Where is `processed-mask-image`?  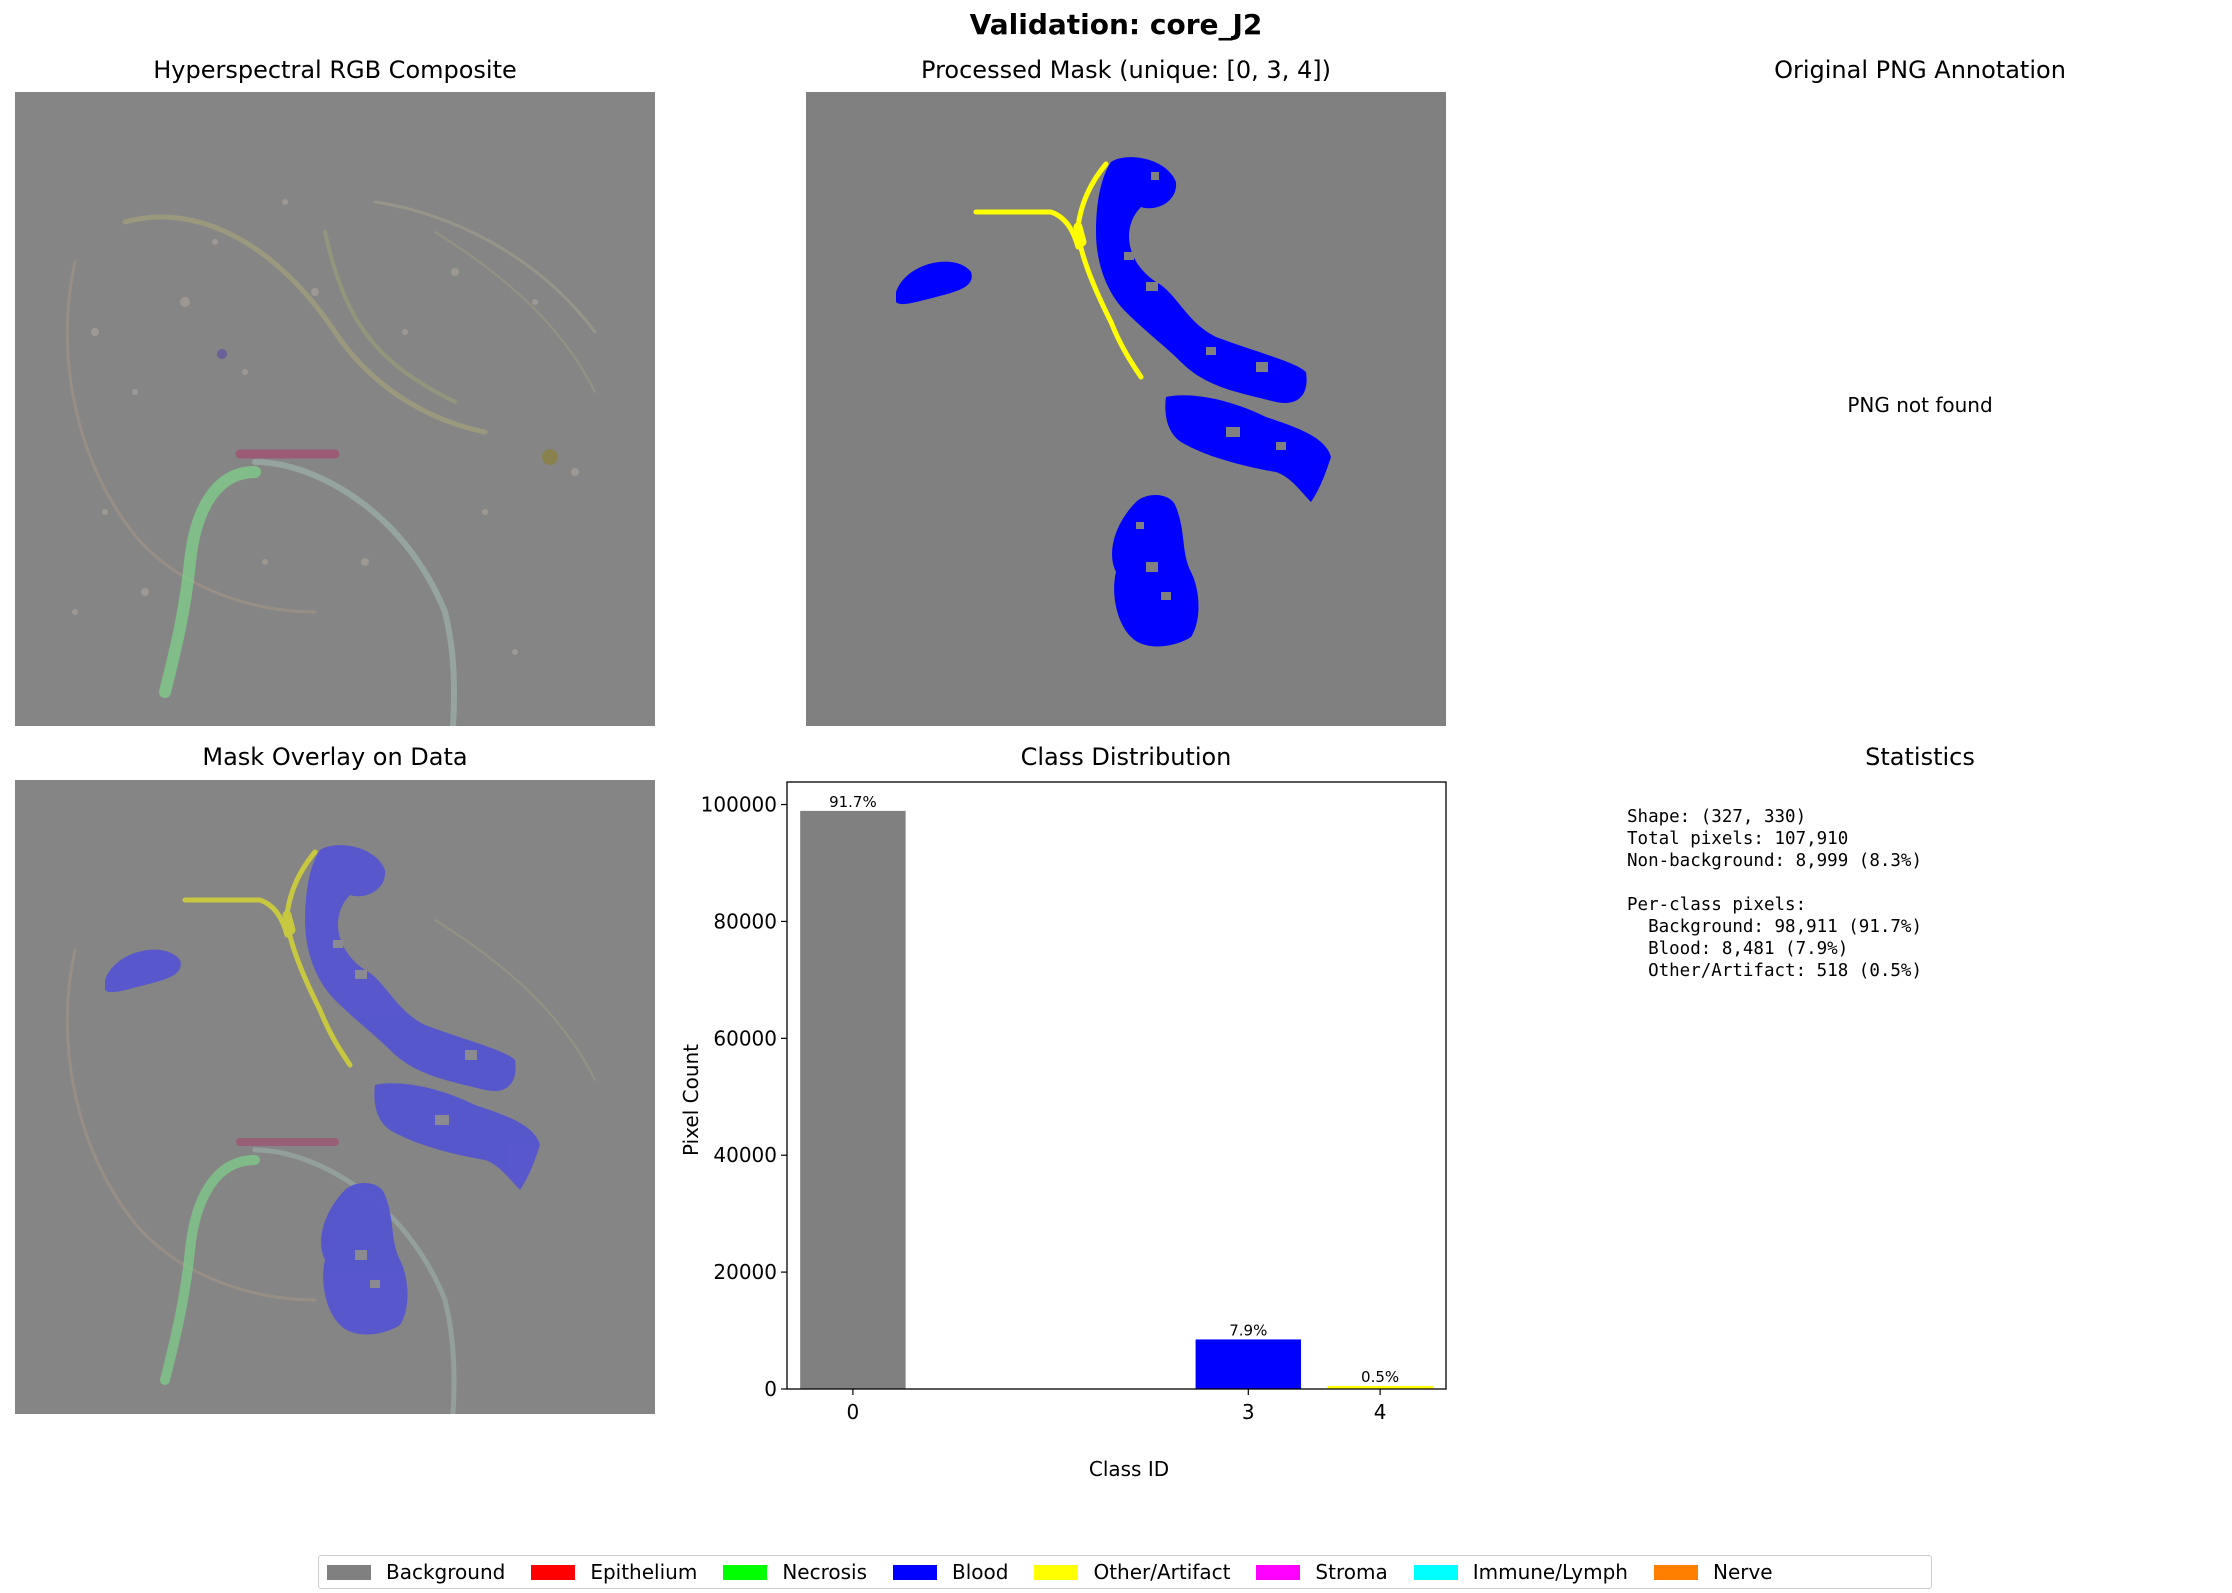 processed-mask-image is located at coordinates (1126, 409).